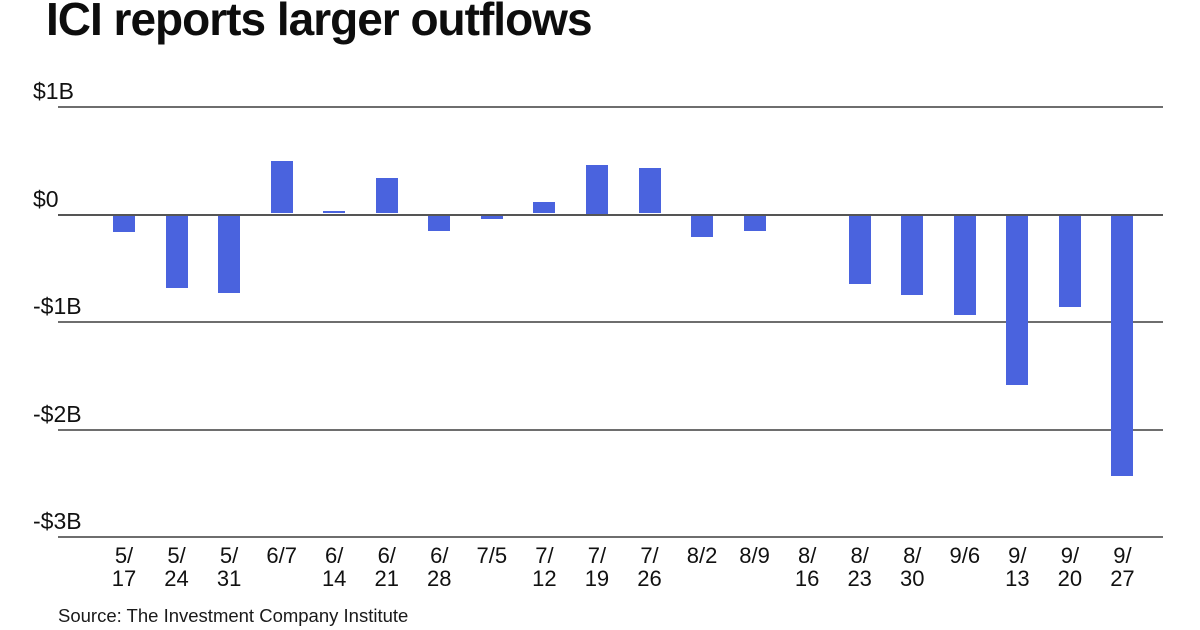  Describe the element at coordinates (281, 555) in the screenshot. I see `x-tick-label: 6/7` at that location.